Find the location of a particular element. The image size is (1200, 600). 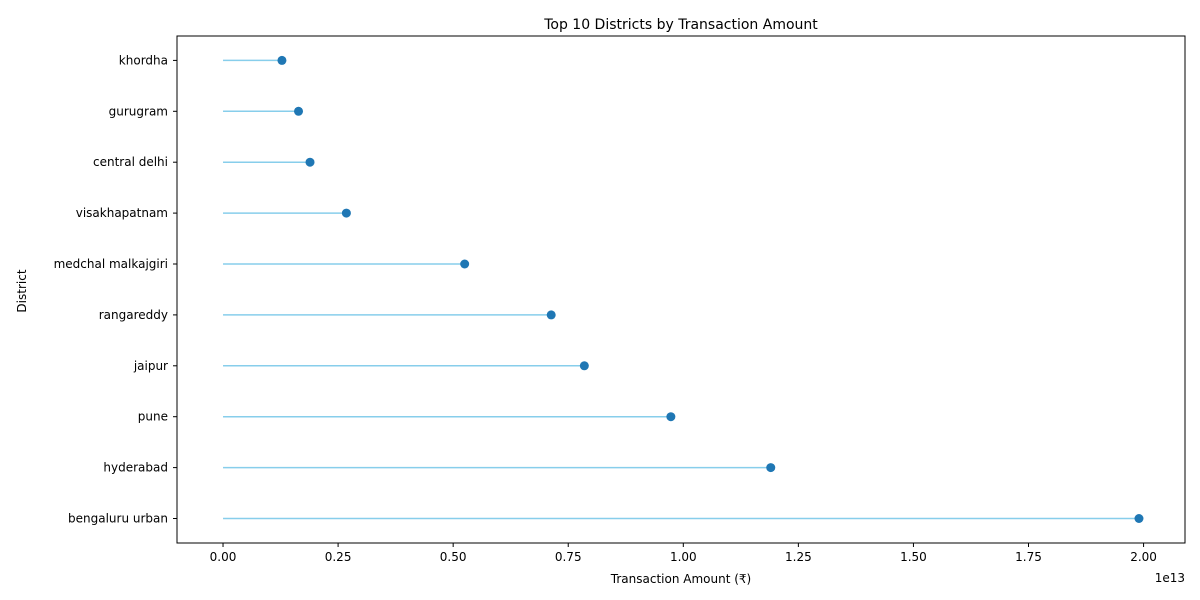

x-tick-label: 0.50 is located at coordinates (453, 557).